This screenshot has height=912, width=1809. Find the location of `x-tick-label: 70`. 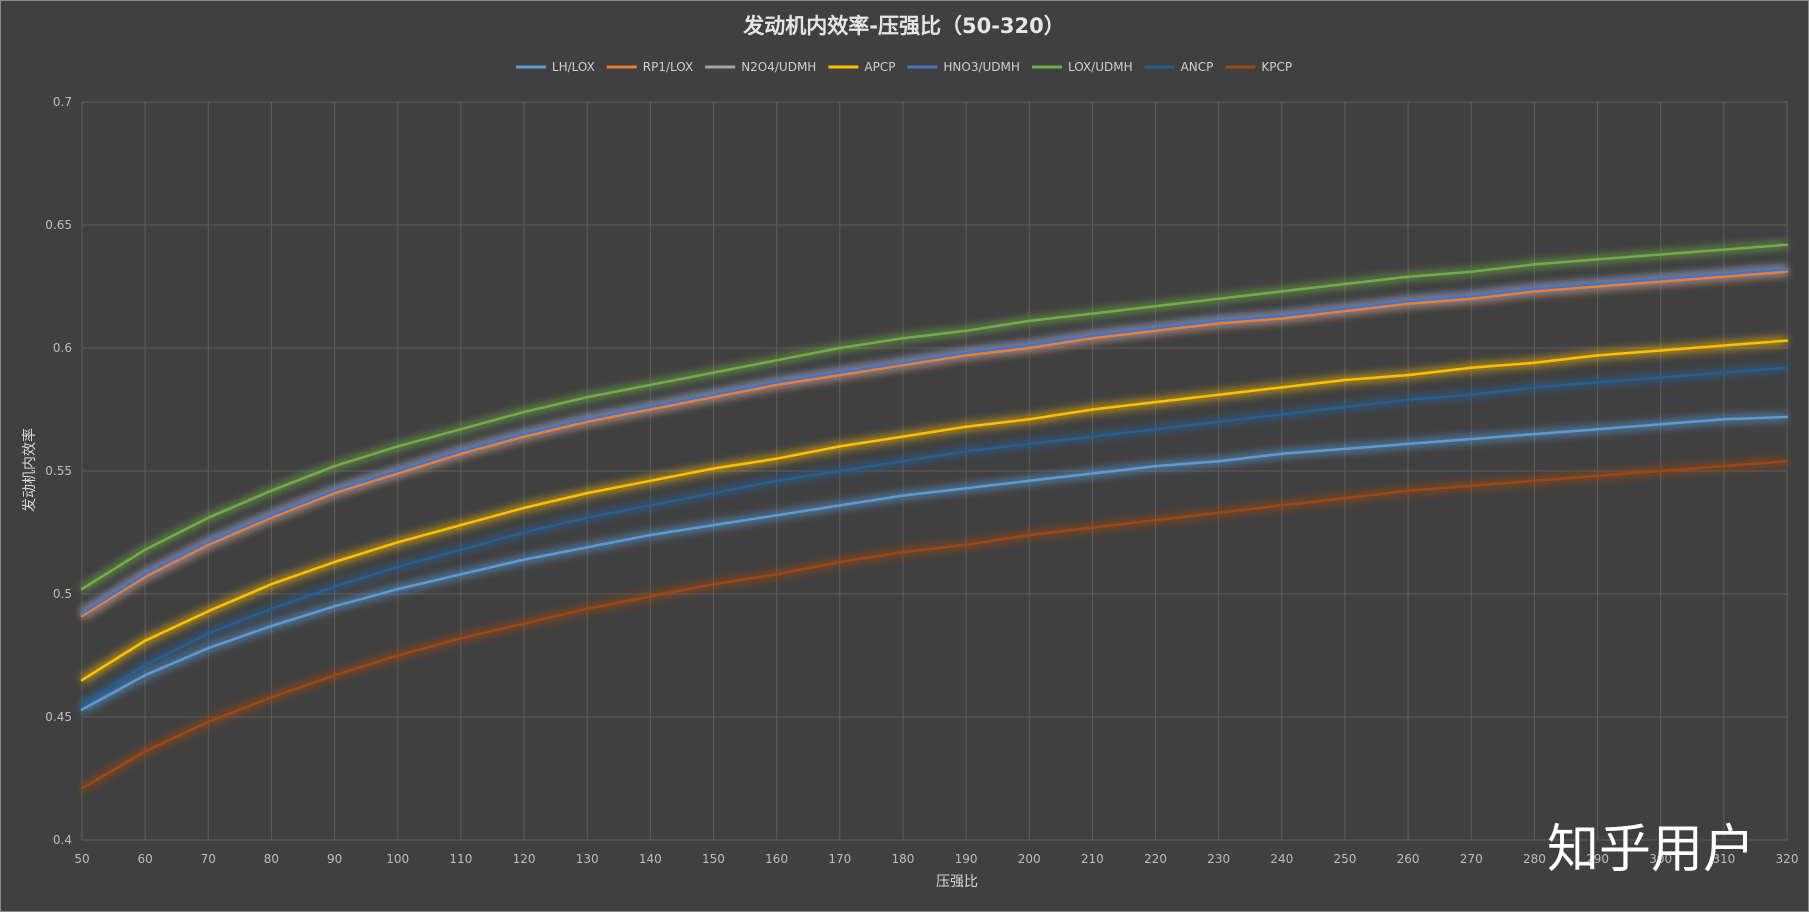

x-tick-label: 70 is located at coordinates (208, 859).